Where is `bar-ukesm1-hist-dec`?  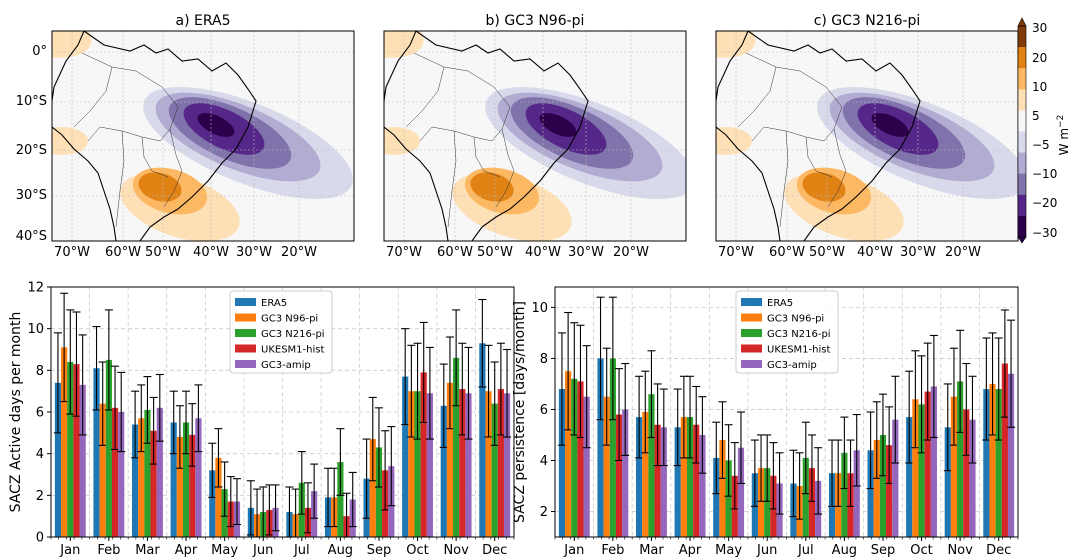
bar-ukesm1-hist-dec is located at coordinates (500, 463).